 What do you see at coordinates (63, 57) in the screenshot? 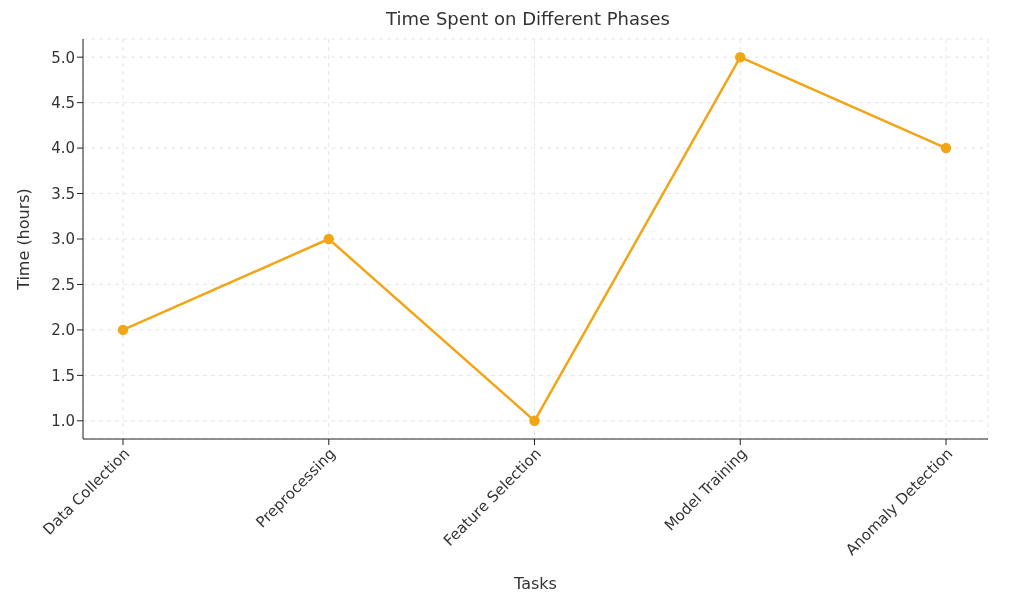
I see `y-tick-label: 5.0` at bounding box center [63, 57].